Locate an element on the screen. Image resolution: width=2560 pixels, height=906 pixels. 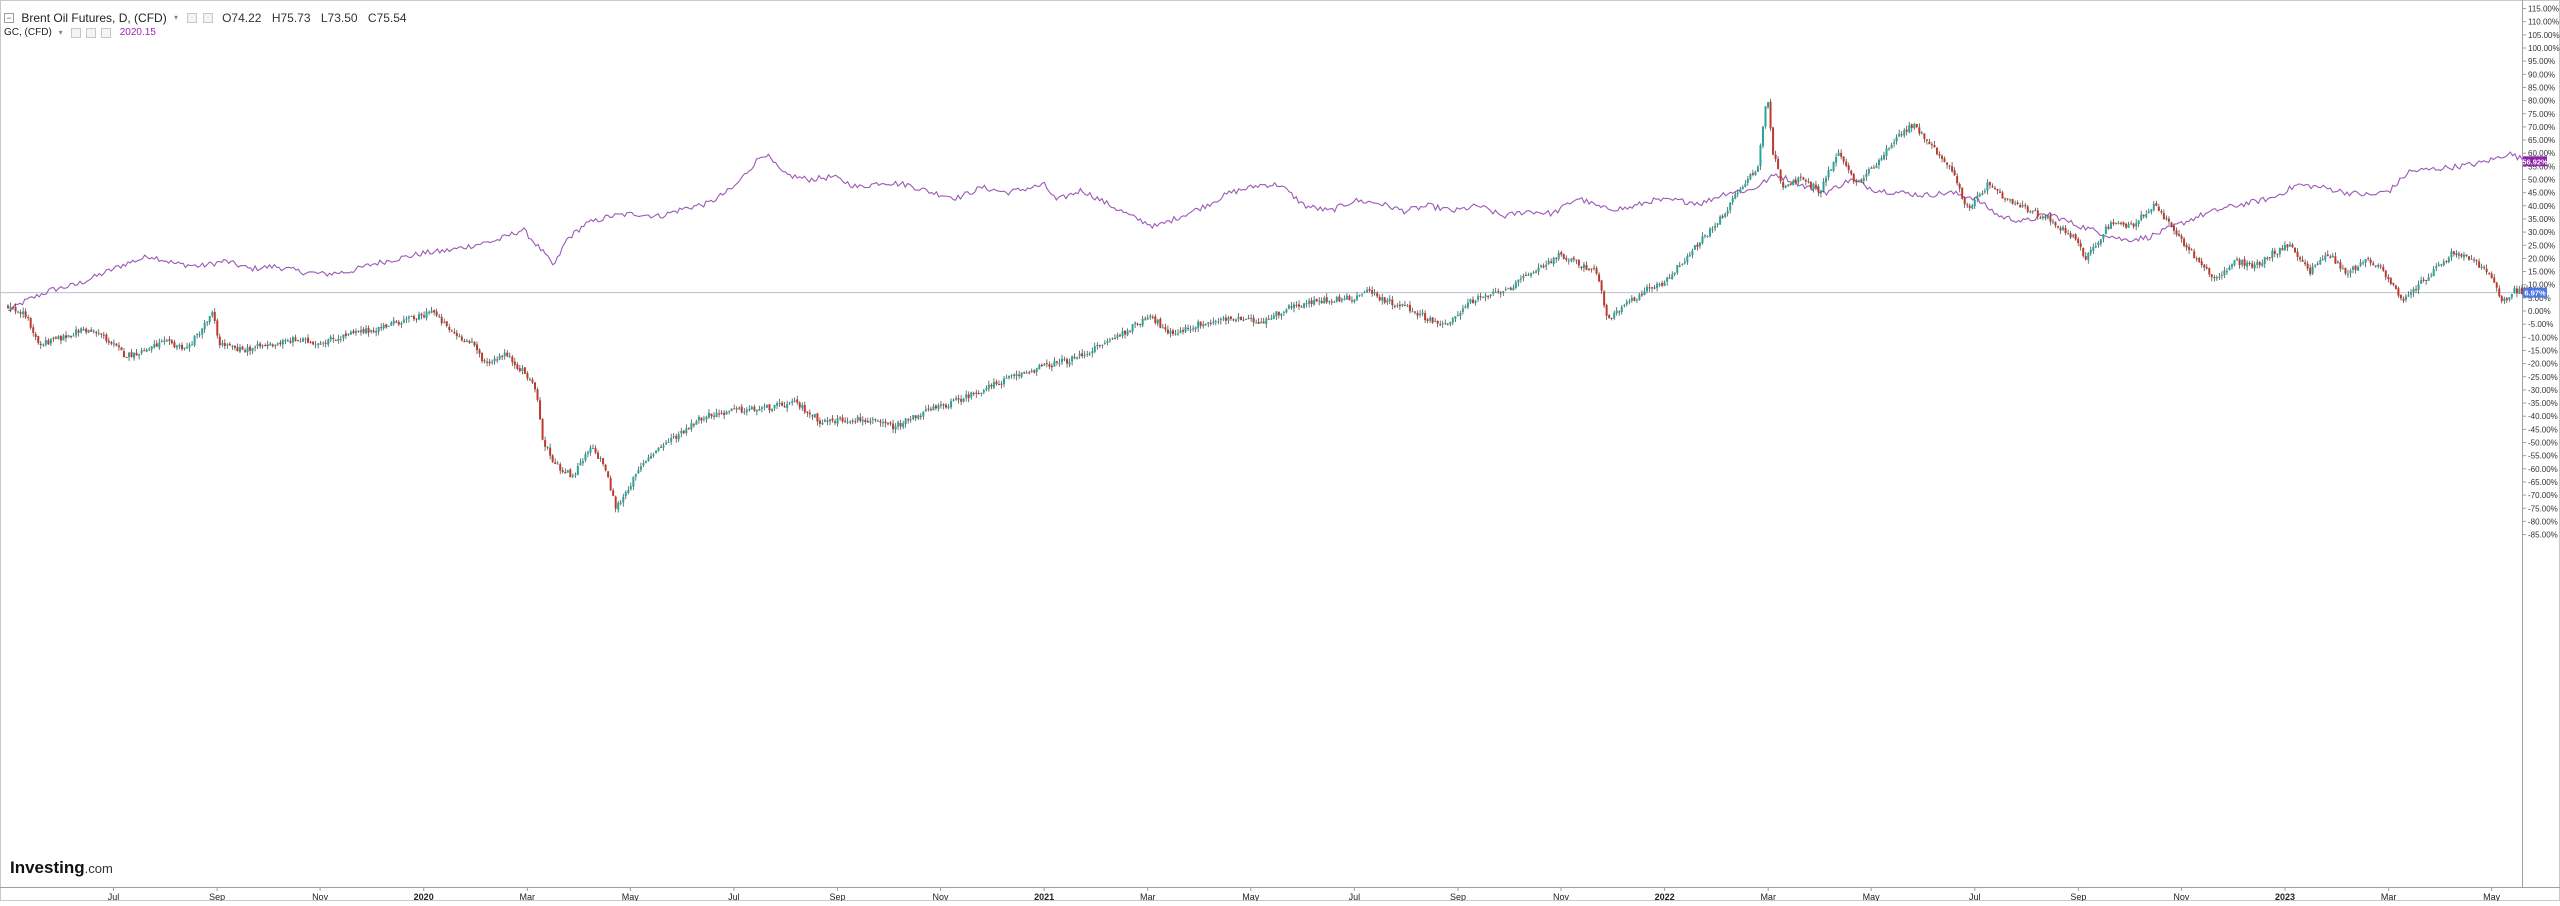
compare-series-legend: GC, (CFD) ▾ 2020.15 is located at coordinates (80, 33).